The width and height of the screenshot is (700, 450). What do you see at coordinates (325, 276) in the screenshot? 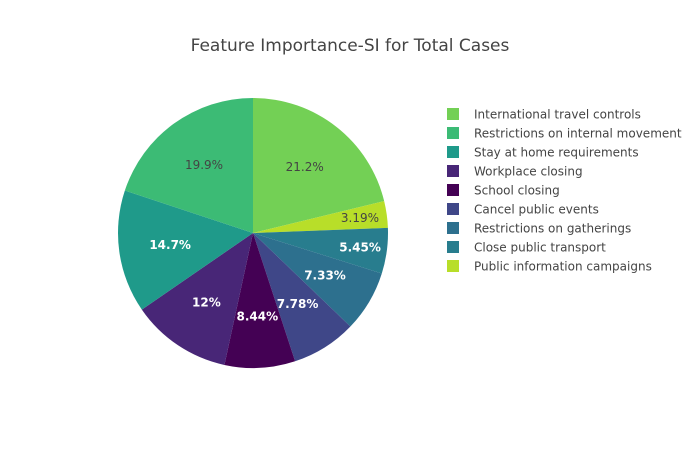
I see `pie-slice-label: 7.33%` at bounding box center [325, 276].